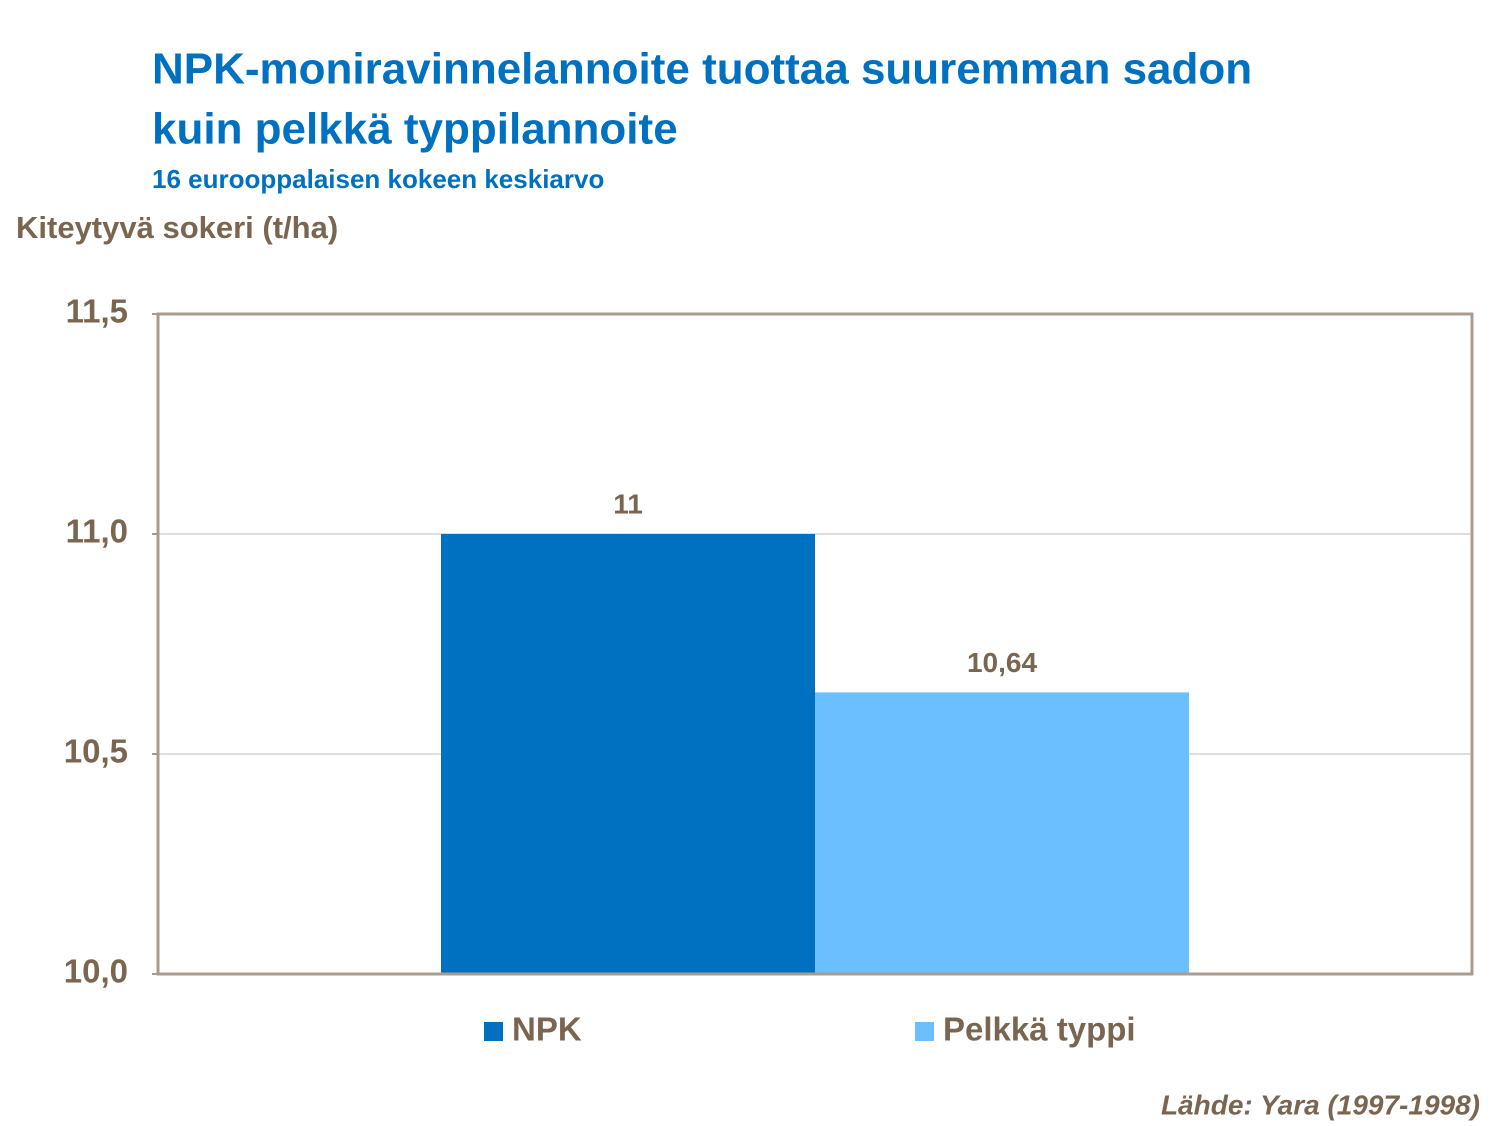 The height and width of the screenshot is (1126, 1501). What do you see at coordinates (97, 531) in the screenshot?
I see `y-tick-label: 11,0` at bounding box center [97, 531].